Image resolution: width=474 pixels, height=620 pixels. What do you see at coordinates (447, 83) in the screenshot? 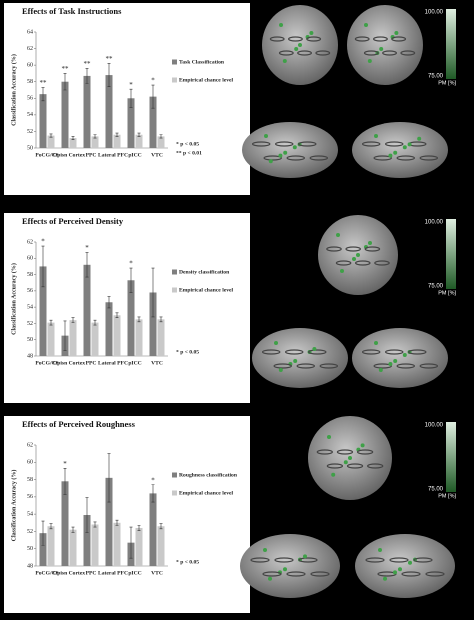
I see `colorbar-unit: PM [%]` at bounding box center [447, 83].